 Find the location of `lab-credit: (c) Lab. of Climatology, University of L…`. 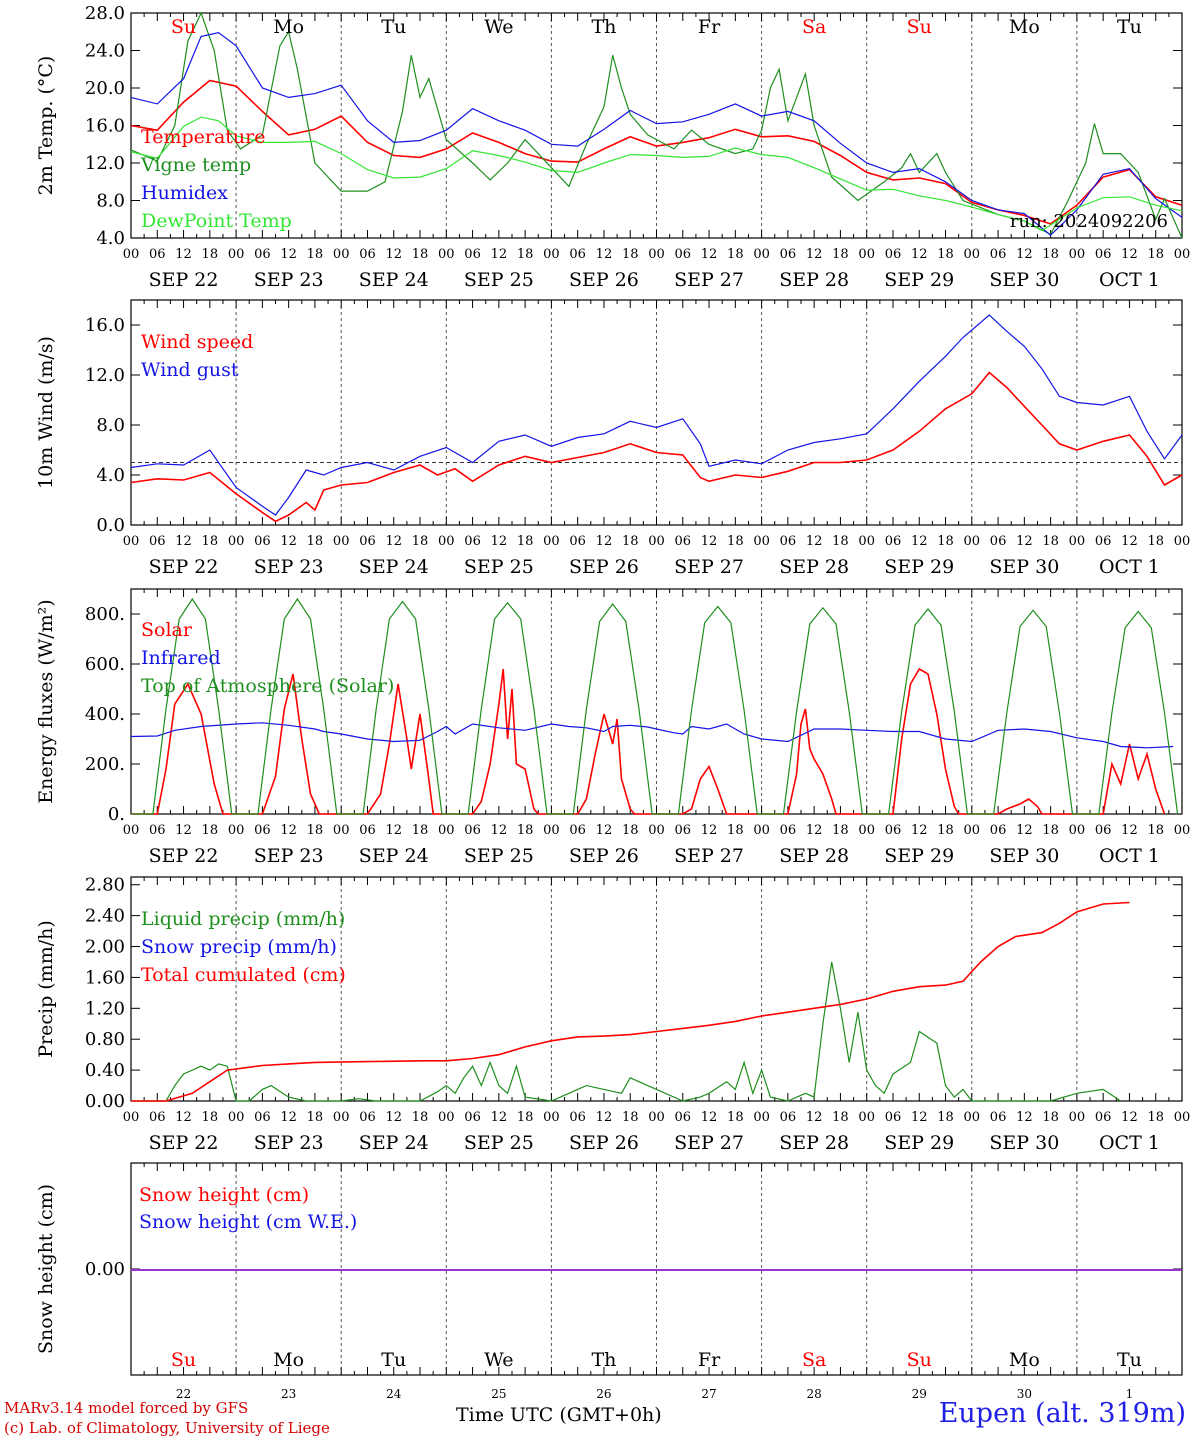

lab-credit: (c) Lab. of Climatology, University of L… is located at coordinates (167, 1428).